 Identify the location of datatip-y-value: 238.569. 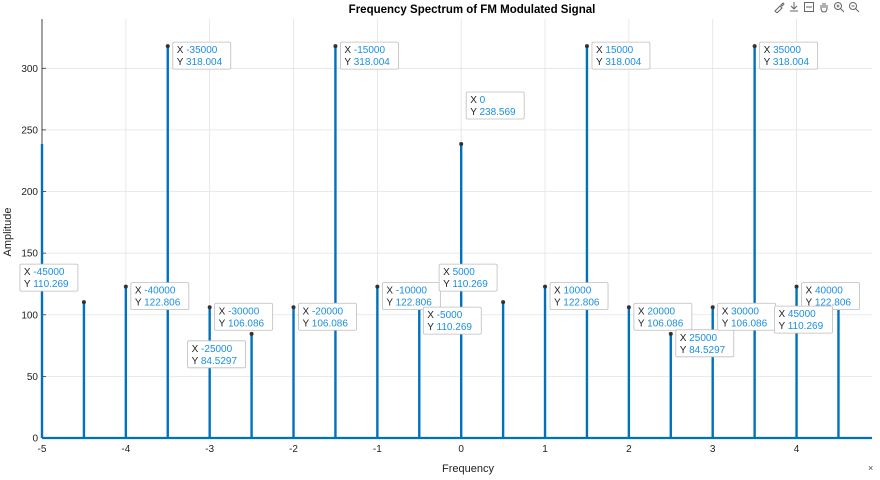
(497, 112).